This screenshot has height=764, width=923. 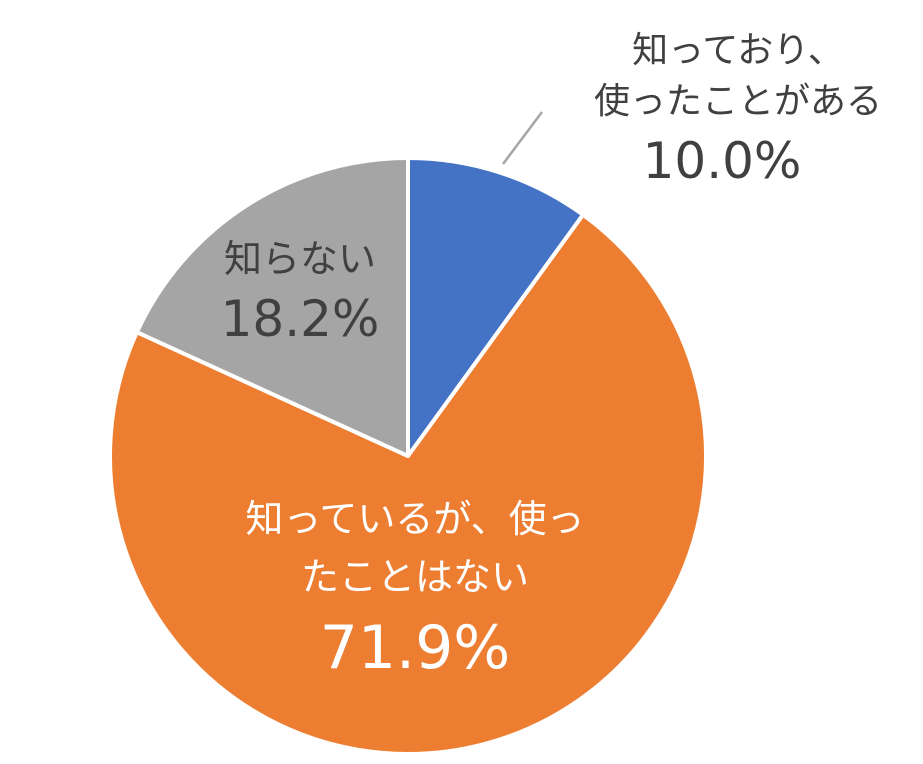 What do you see at coordinates (300, 319) in the screenshot?
I see `slice-2-value-label: 18.2%` at bounding box center [300, 319].